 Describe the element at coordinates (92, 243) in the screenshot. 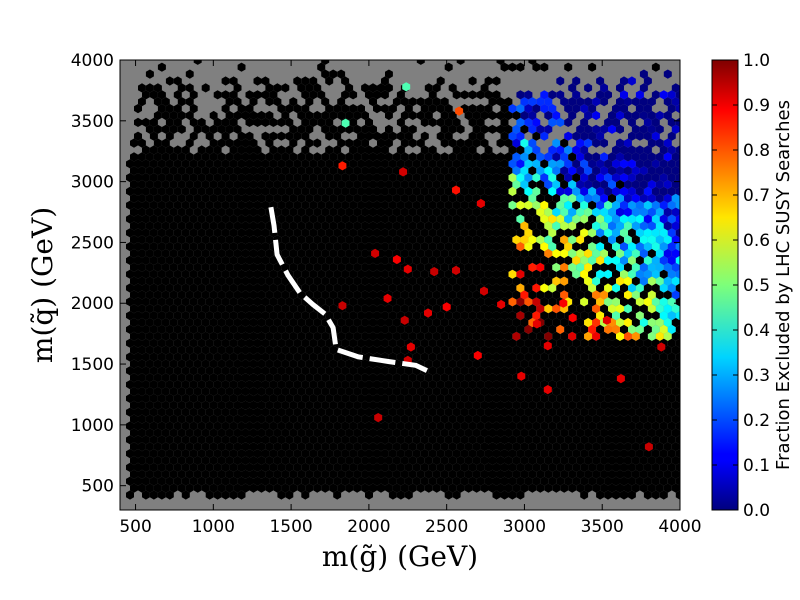

I see `y-tick-label: 2500` at that location.